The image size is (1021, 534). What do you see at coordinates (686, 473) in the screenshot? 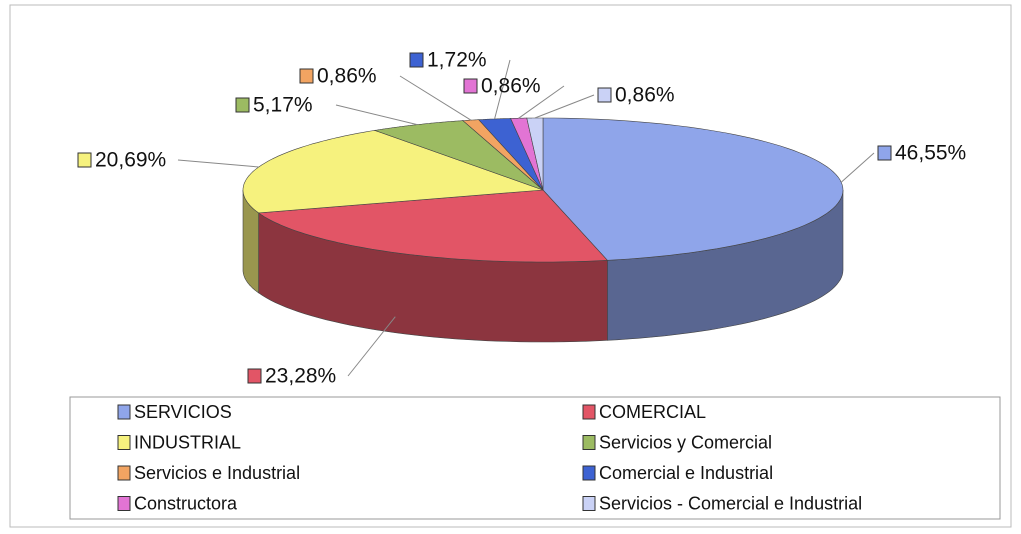
I see `legend-label: Comercial e Industrial` at bounding box center [686, 473].